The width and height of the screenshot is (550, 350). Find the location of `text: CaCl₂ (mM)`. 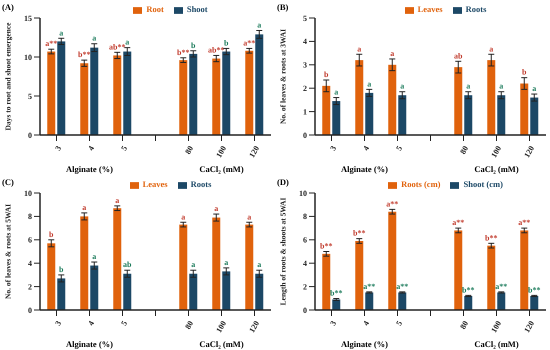

text: CaCl₂ (mM) is located at coordinates (496, 344).